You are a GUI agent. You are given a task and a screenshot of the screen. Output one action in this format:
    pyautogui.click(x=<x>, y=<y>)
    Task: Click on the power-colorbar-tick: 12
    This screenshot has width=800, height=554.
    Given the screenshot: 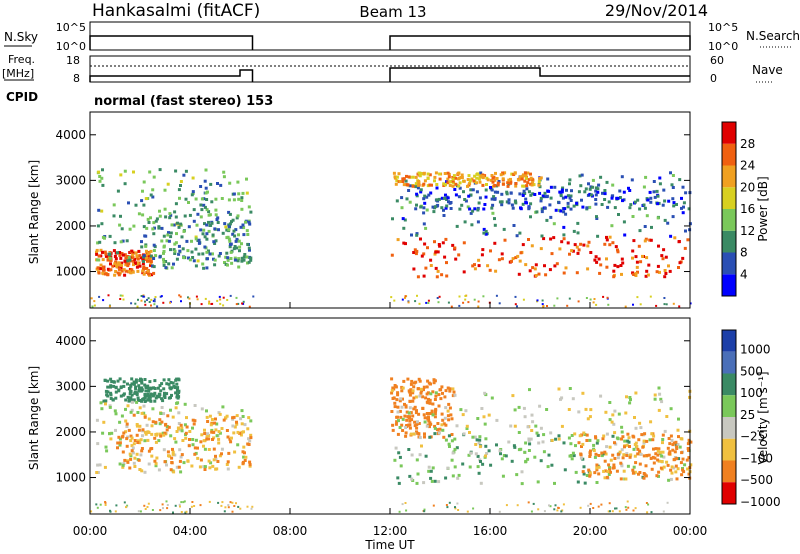 What is the action you would take?
    pyautogui.click(x=747, y=231)
    